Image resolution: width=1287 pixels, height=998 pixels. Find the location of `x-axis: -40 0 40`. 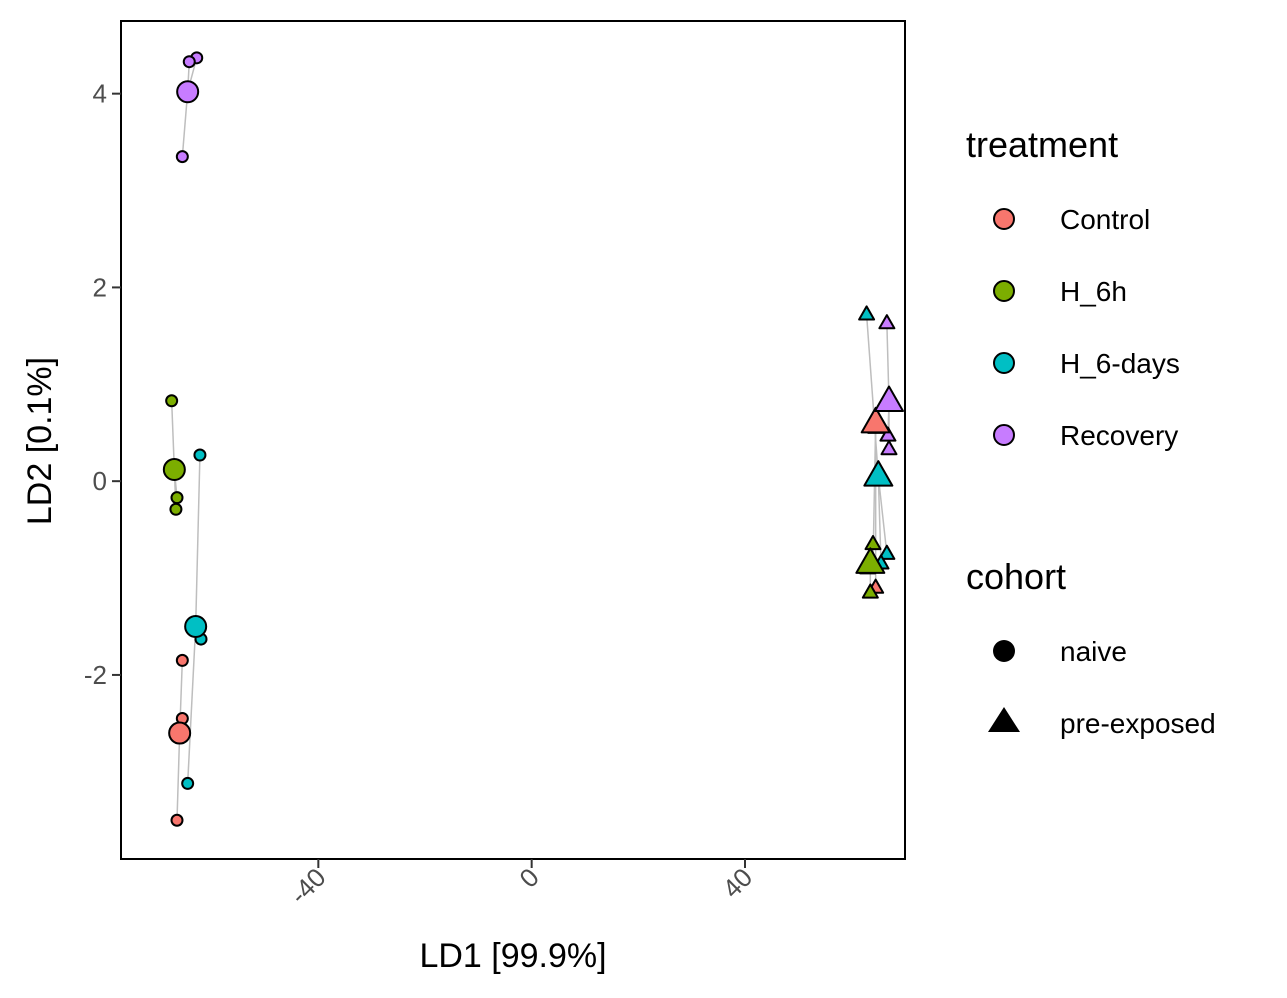

x-axis: -40 0 40 is located at coordinates (521, 884).